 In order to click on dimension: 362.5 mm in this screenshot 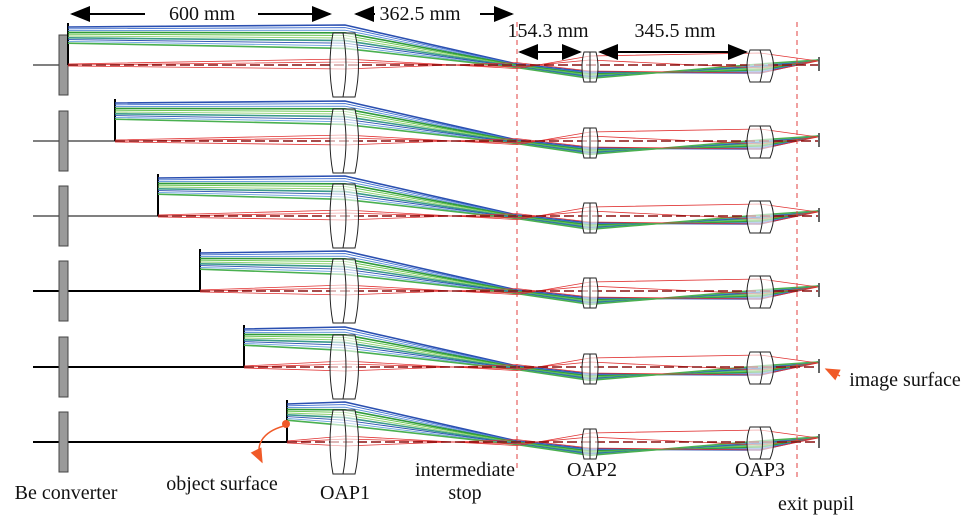, I will do `click(420, 14)`.